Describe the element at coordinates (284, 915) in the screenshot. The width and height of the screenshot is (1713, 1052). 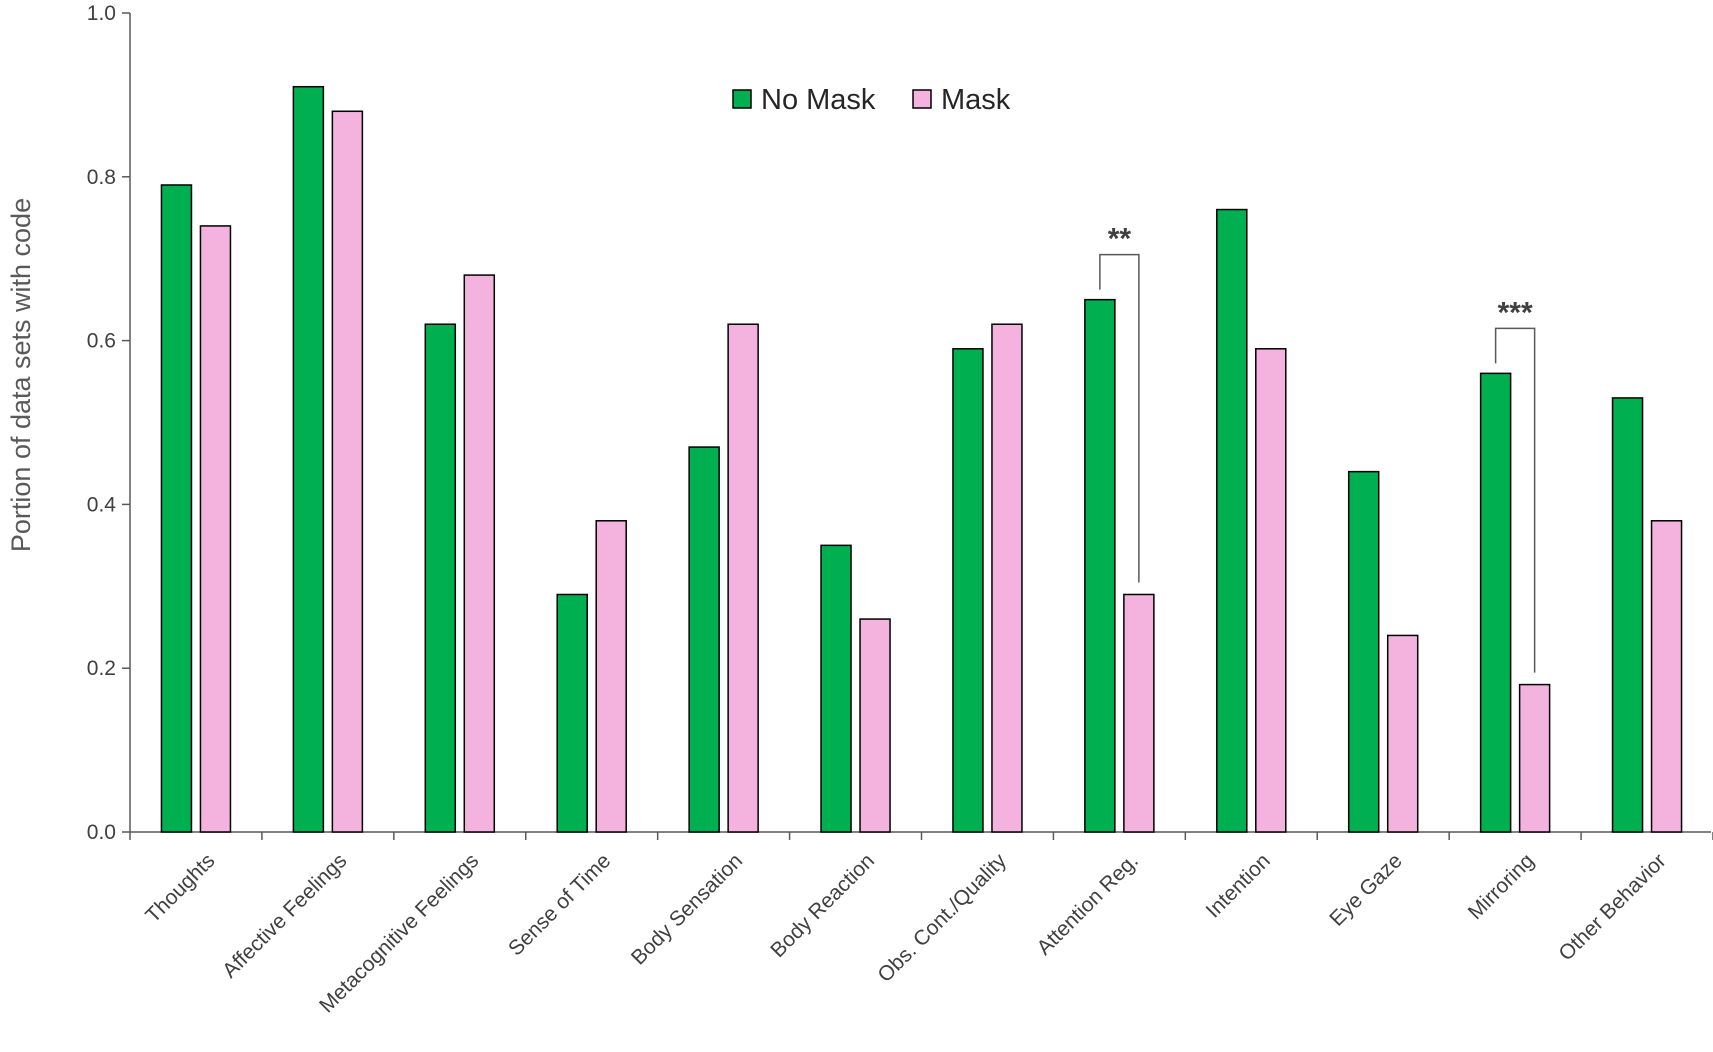
I see `x-tick-label: Affective Feelings` at that location.